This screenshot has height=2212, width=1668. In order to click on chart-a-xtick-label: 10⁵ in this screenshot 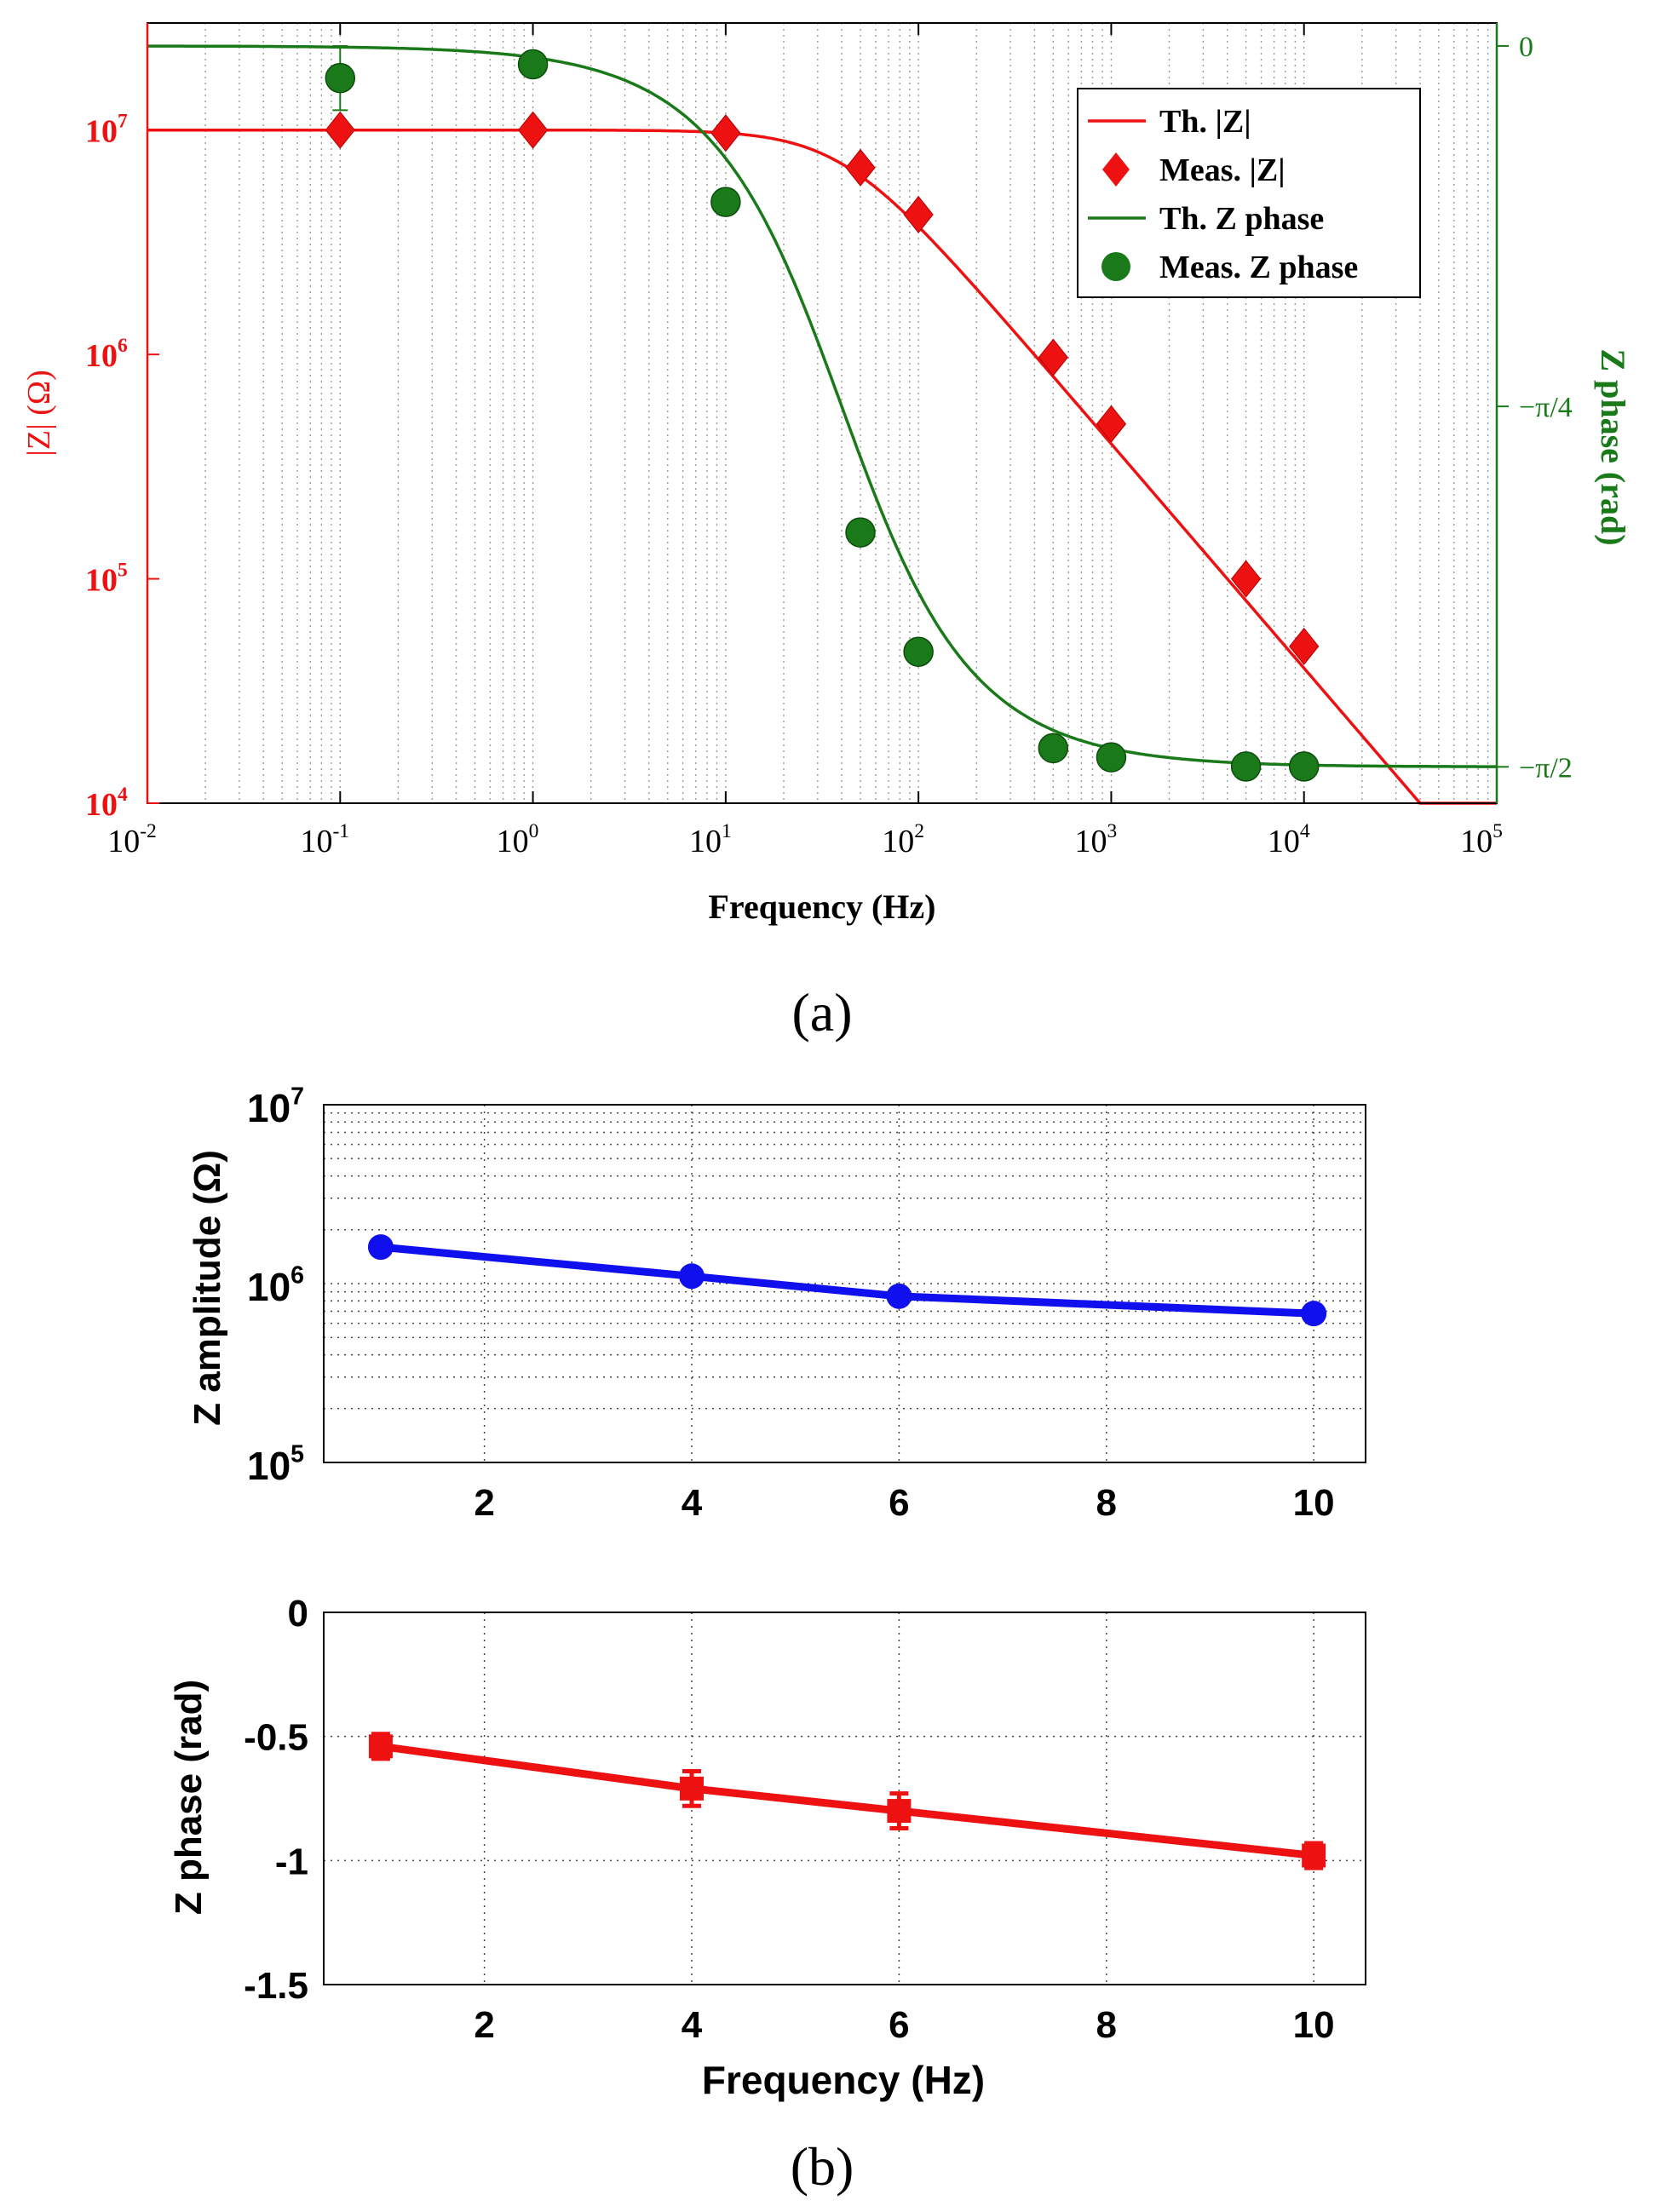, I will do `click(1481, 839)`.